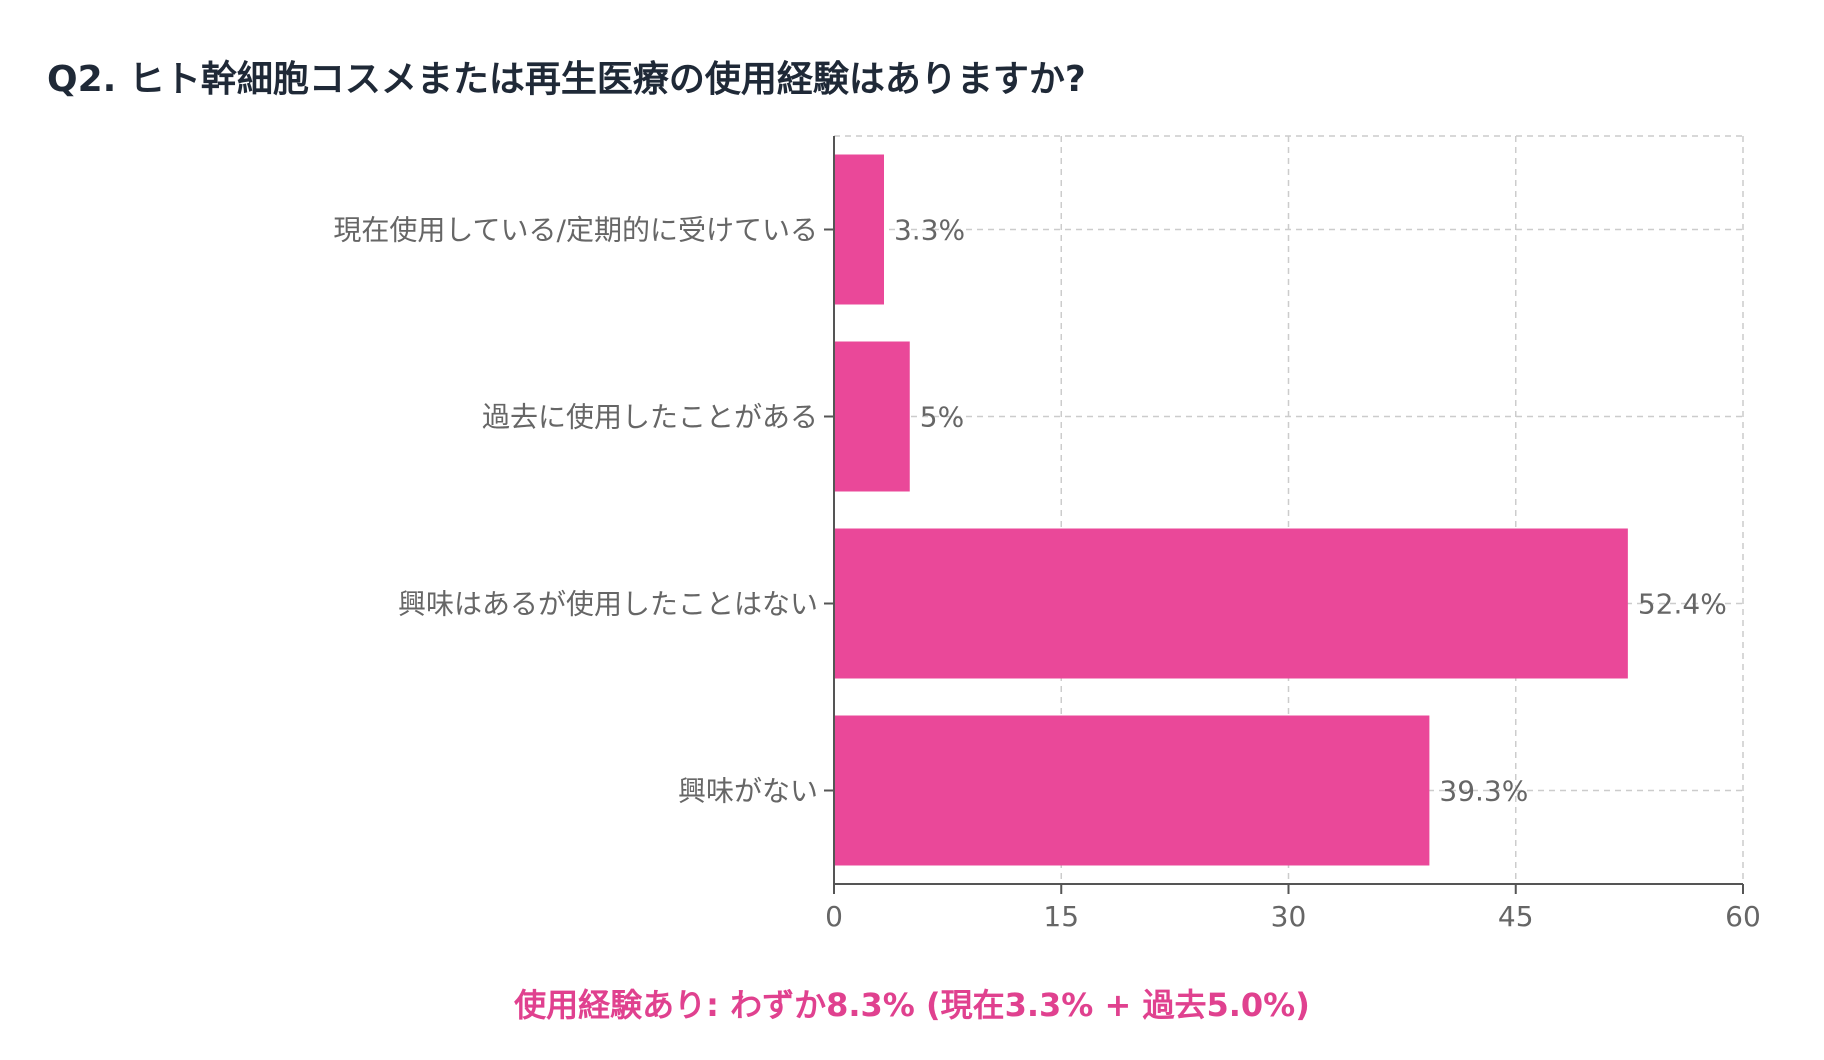 This screenshot has width=1824, height=1060. I want to click on x-tick-labels: 0 15 30 45 60, so click(1293, 916).